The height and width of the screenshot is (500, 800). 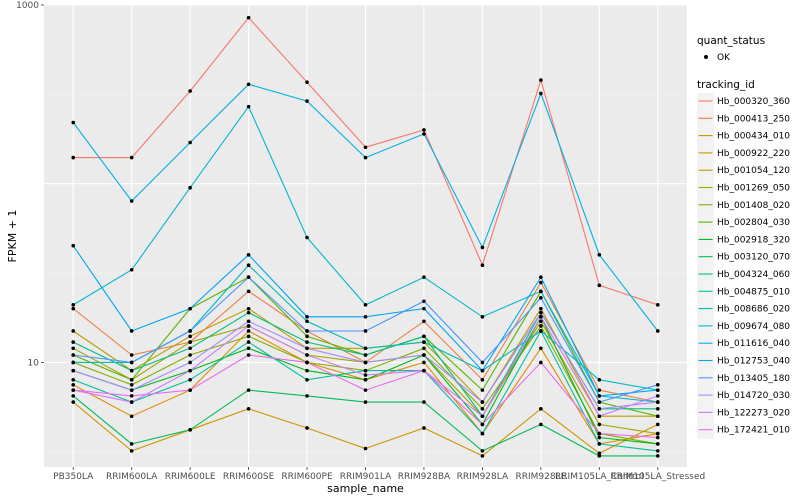 What do you see at coordinates (724, 58) in the screenshot?
I see `shape-legend-label: OK` at bounding box center [724, 58].